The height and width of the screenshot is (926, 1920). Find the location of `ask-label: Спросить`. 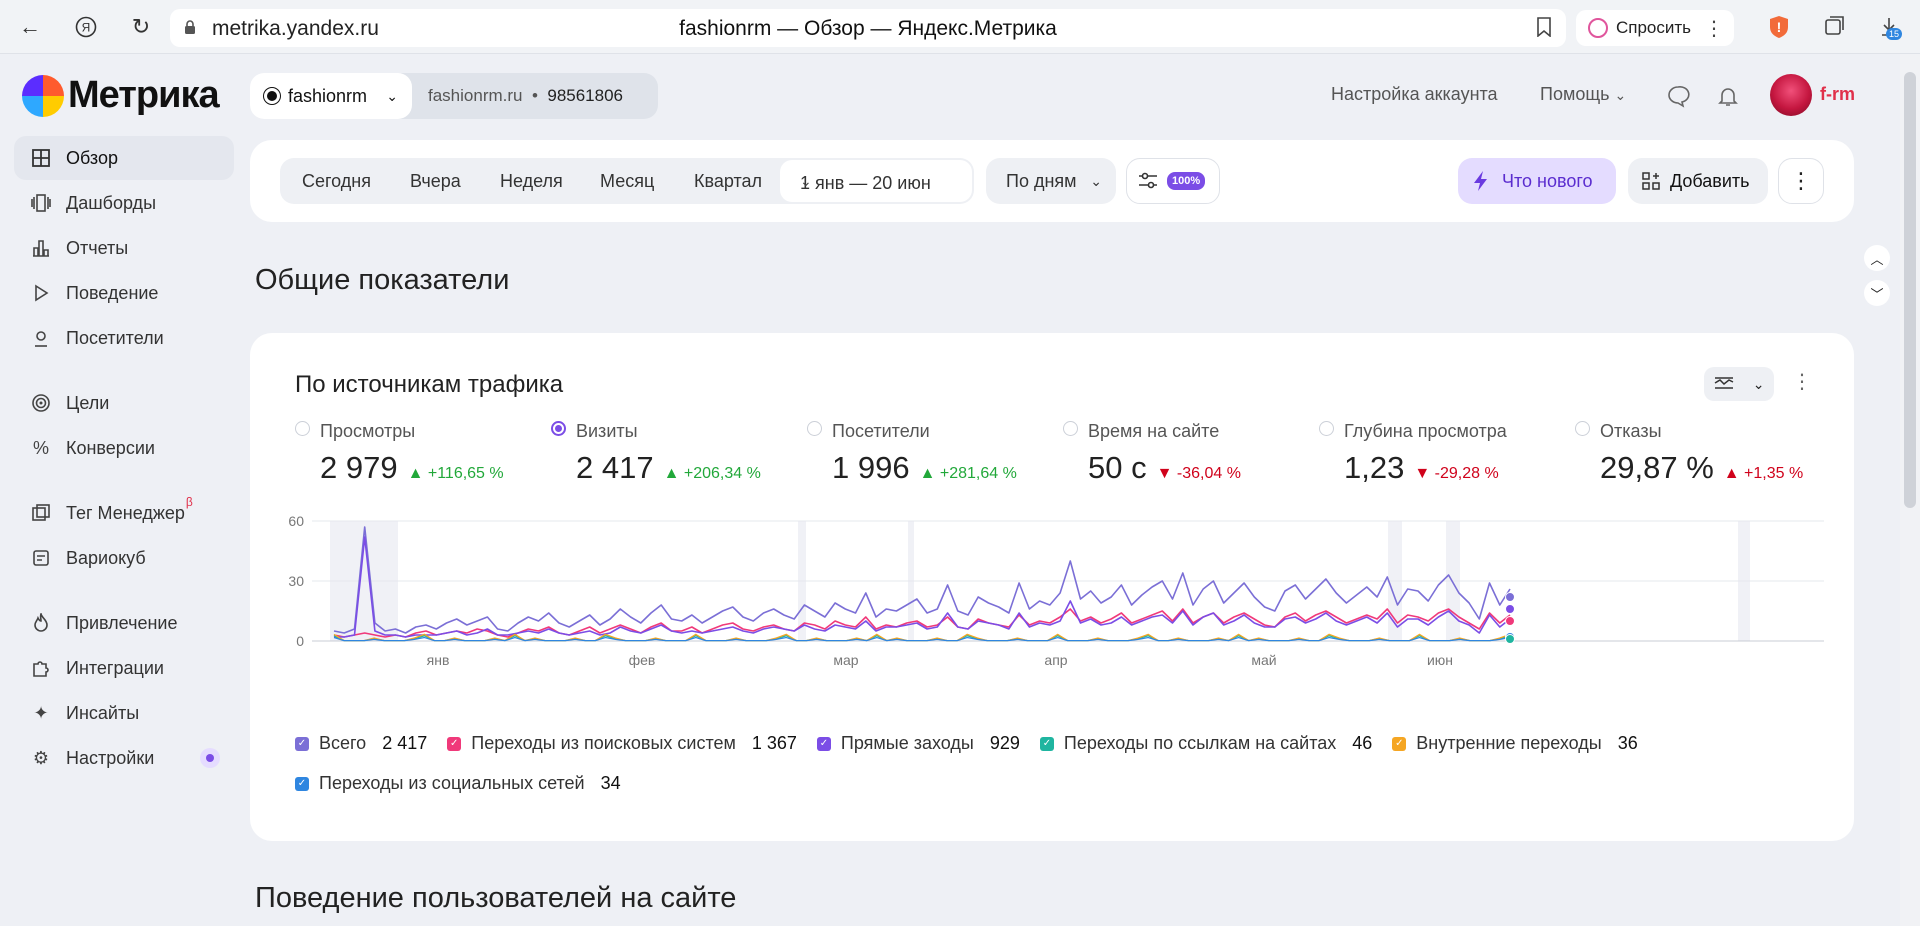

ask-label: Спросить is located at coordinates (1654, 27).